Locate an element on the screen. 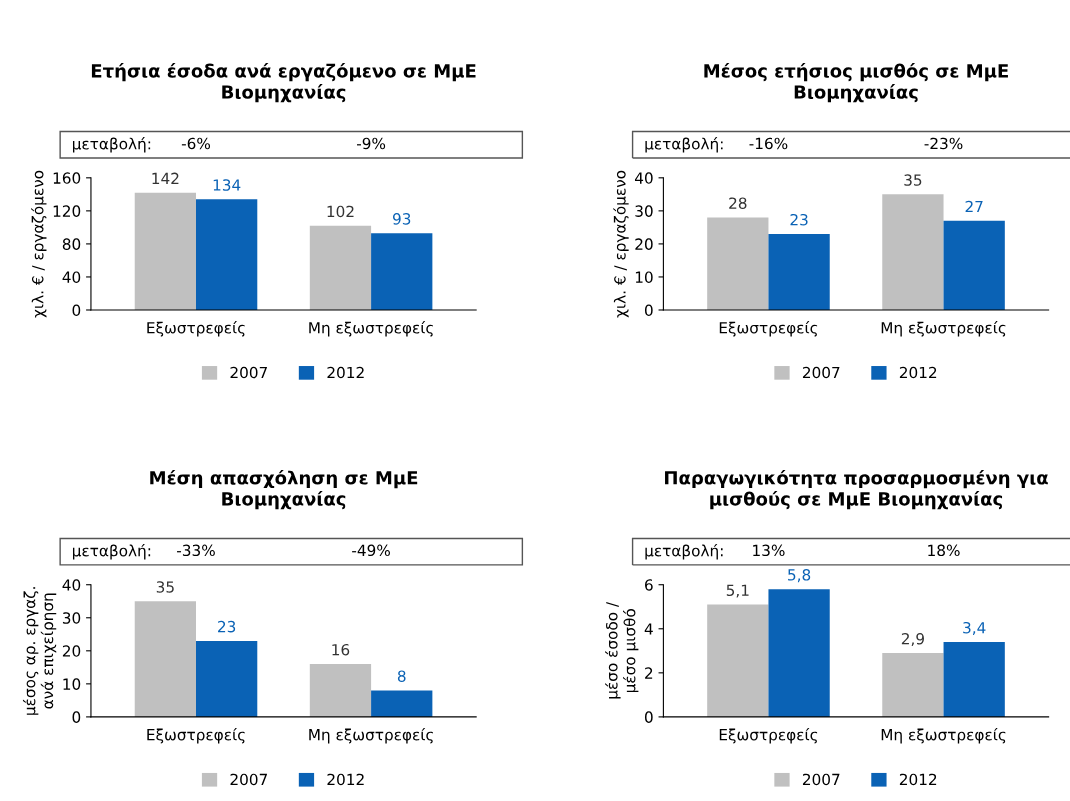  text: -9% is located at coordinates (371, 143).